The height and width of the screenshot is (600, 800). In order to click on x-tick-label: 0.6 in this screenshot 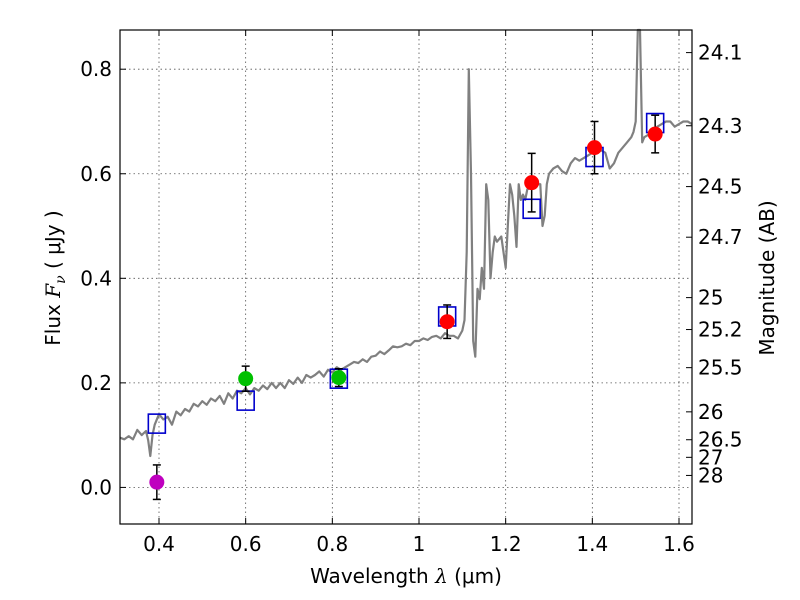, I will do `click(246, 544)`.